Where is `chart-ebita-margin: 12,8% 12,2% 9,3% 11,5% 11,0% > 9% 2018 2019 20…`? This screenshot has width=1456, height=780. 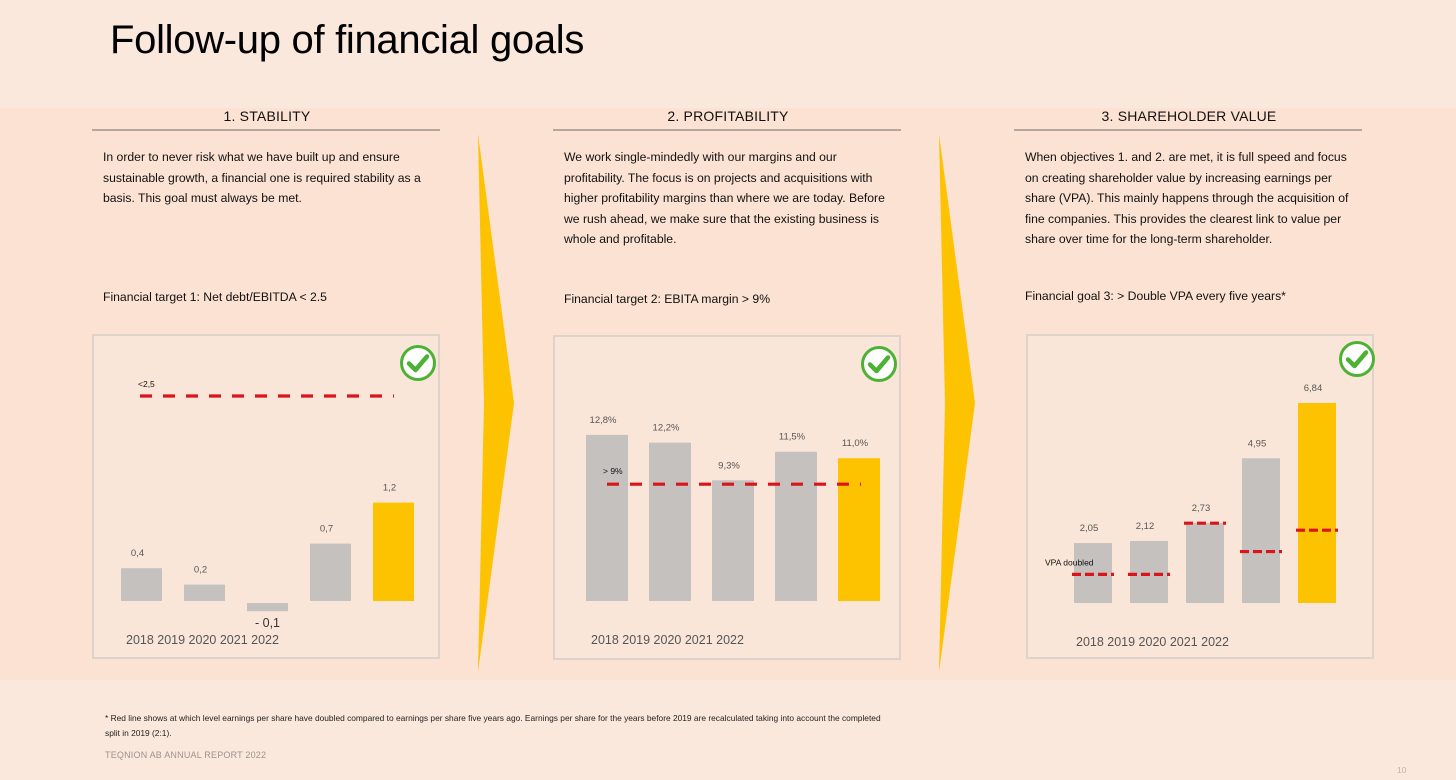 chart-ebita-margin: 12,8% 12,2% 9,3% 11,5% 11,0% > 9% 2018 2019 20… is located at coordinates (727, 497).